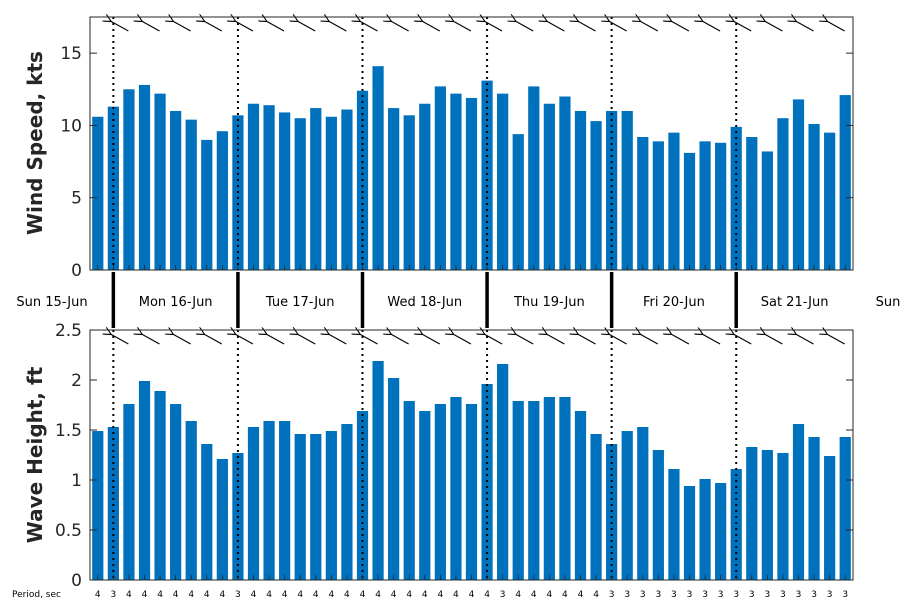 This screenshot has width=900, height=600. I want to click on y-tick-label: 2.5, so click(68, 331).